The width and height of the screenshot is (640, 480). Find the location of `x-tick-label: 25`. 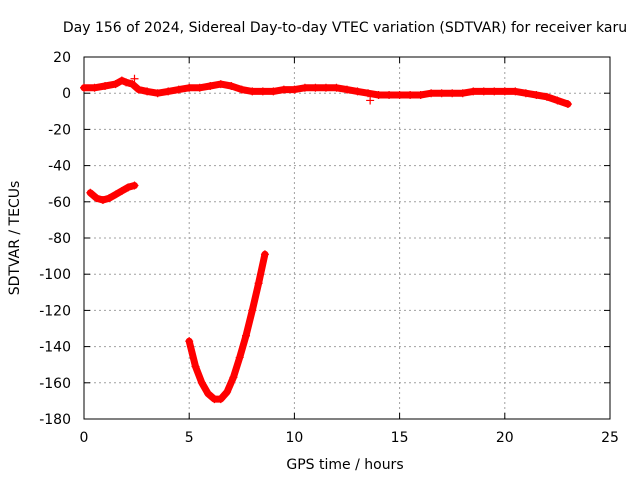

x-tick-label: 25 is located at coordinates (610, 438).